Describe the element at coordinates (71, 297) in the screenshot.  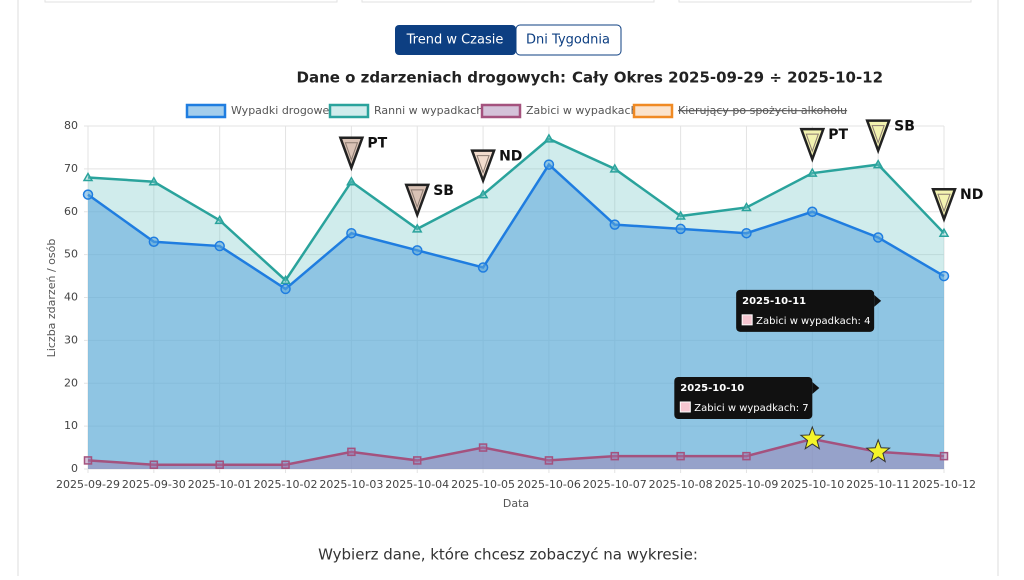
I see `y-tick-label: 40` at that location.